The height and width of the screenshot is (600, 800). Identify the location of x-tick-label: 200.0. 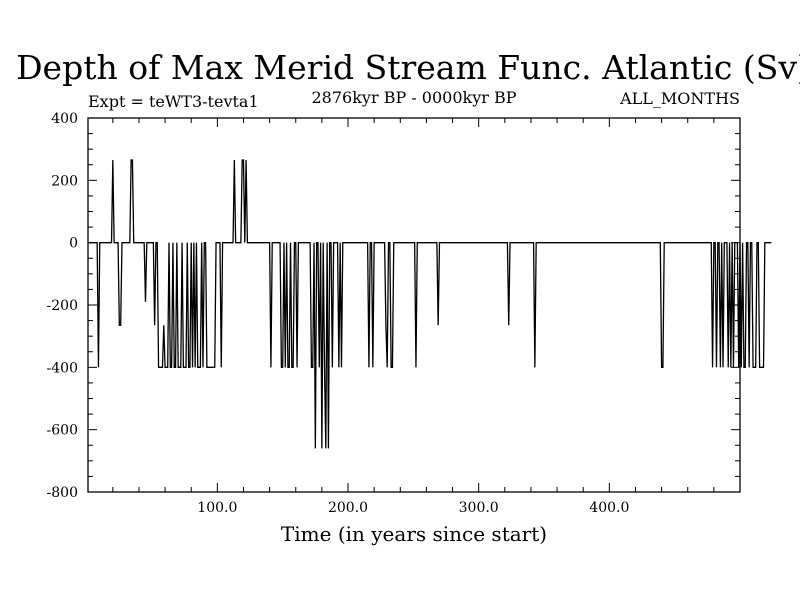
(348, 508).